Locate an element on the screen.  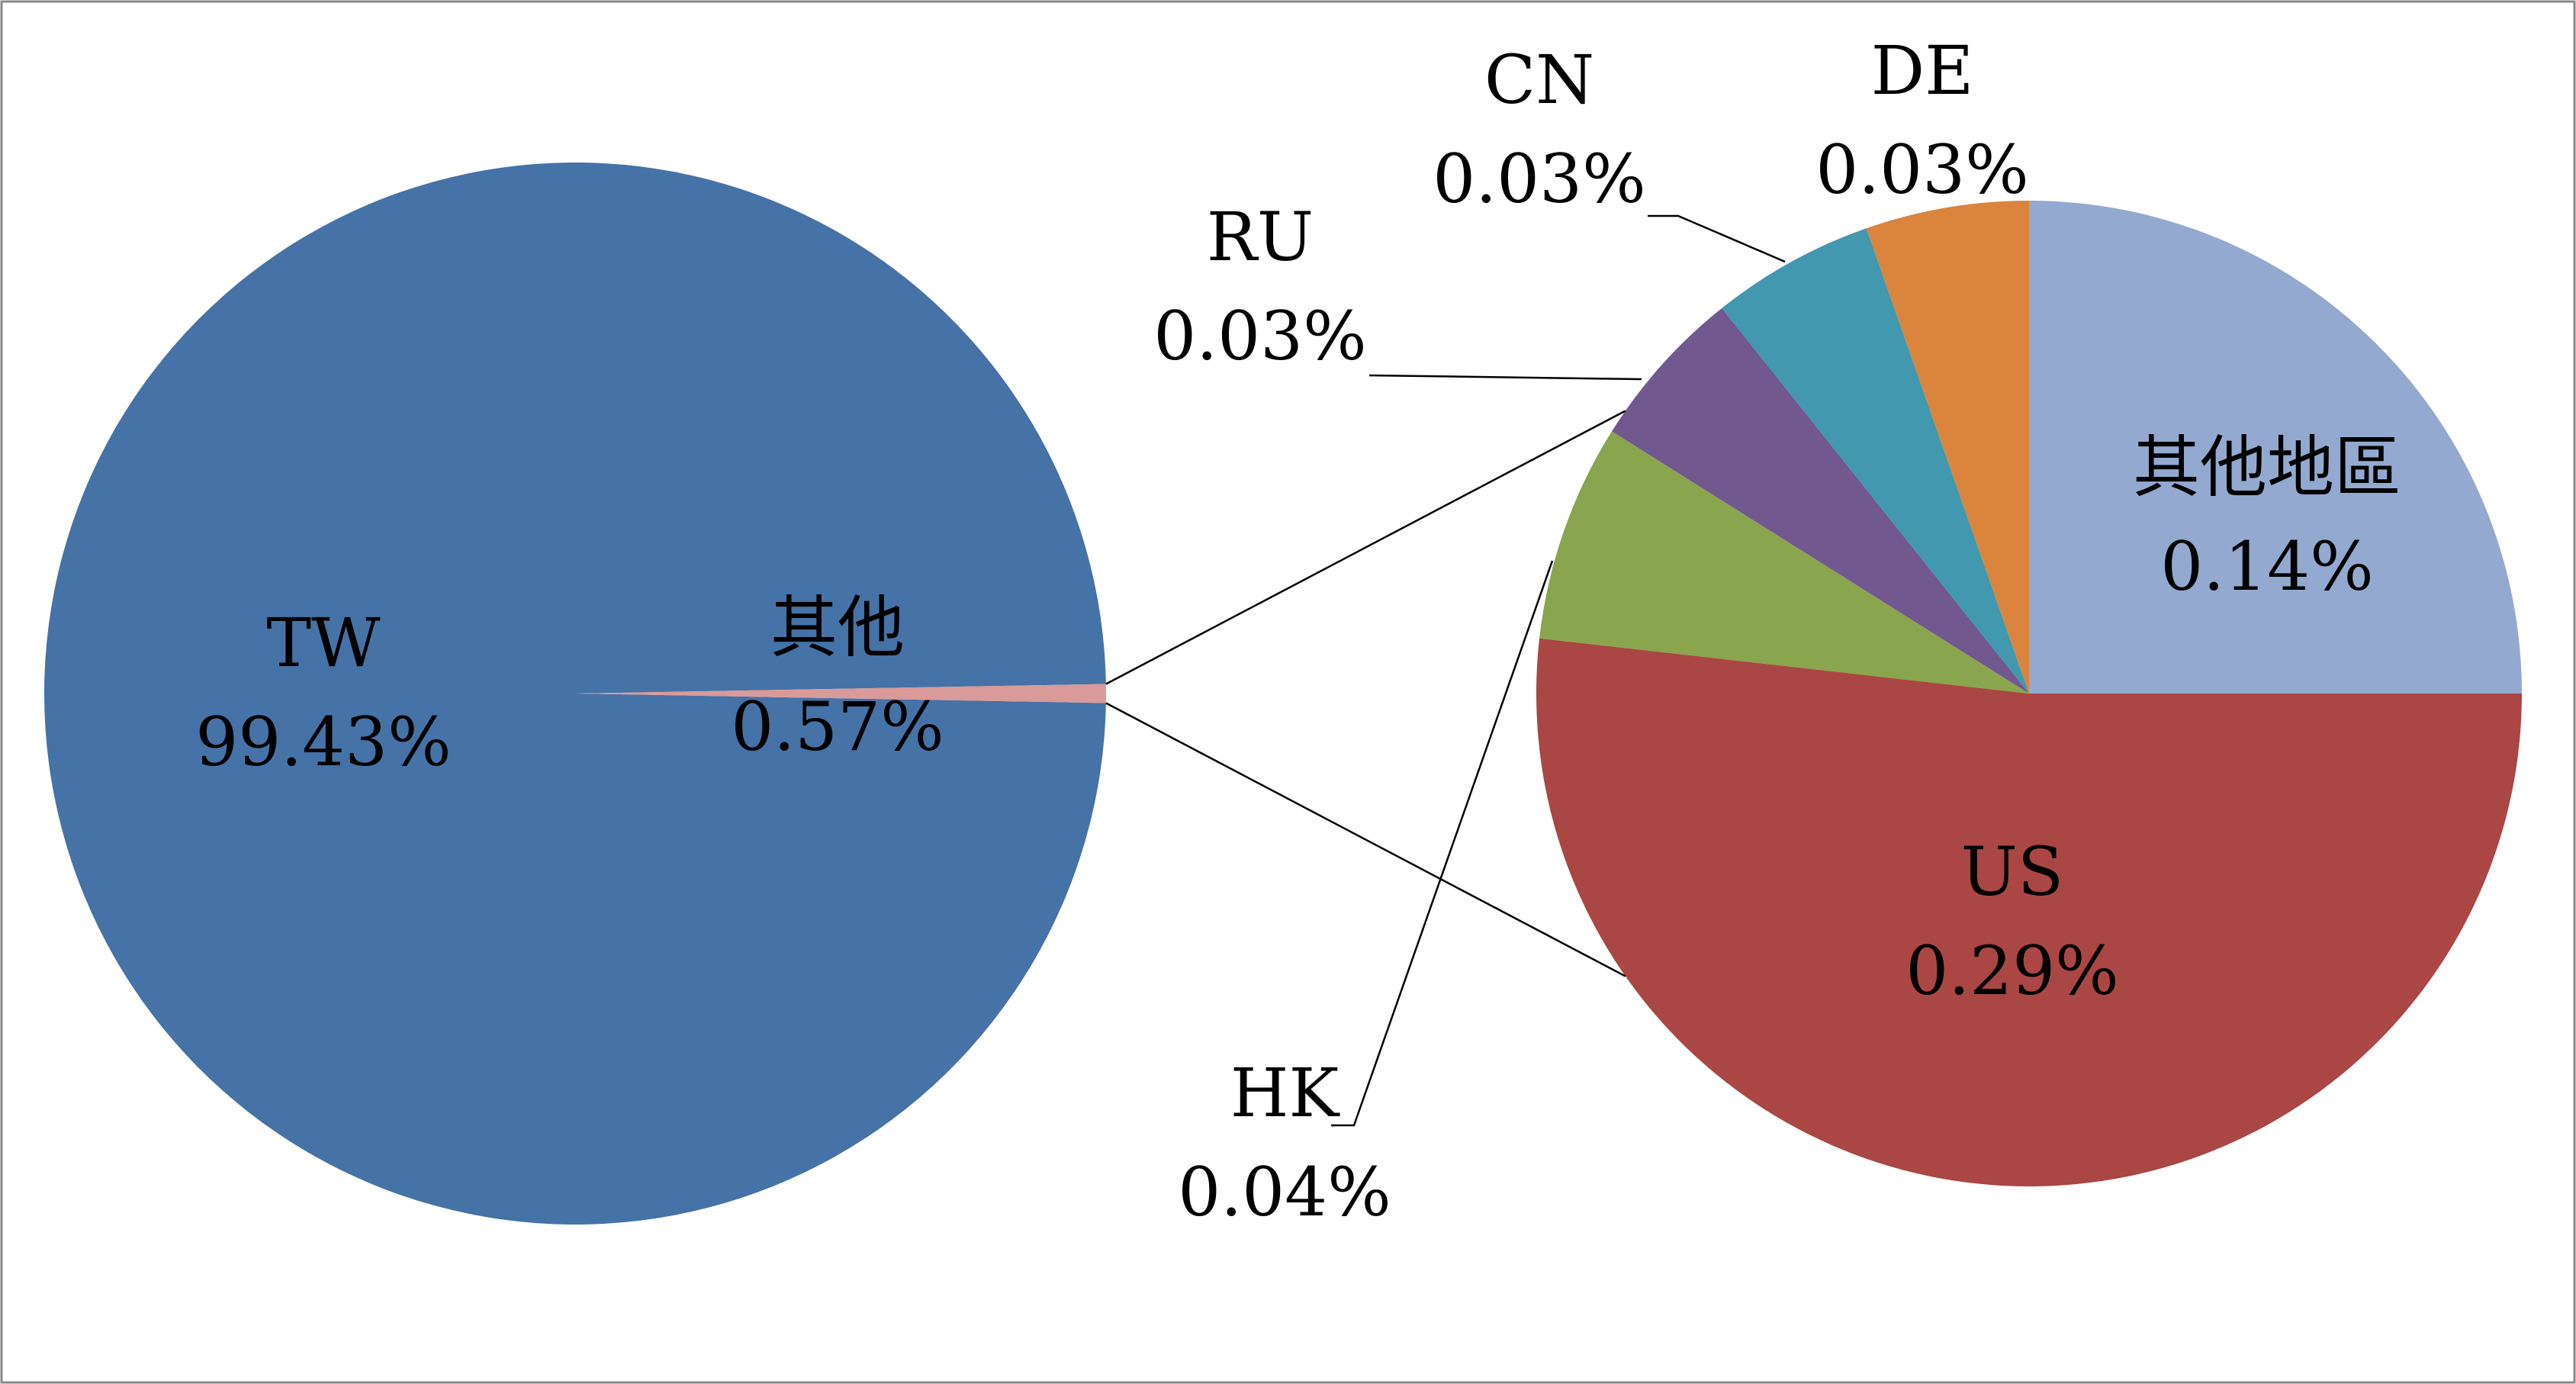
slice-label: HK is located at coordinates (1285, 1093).